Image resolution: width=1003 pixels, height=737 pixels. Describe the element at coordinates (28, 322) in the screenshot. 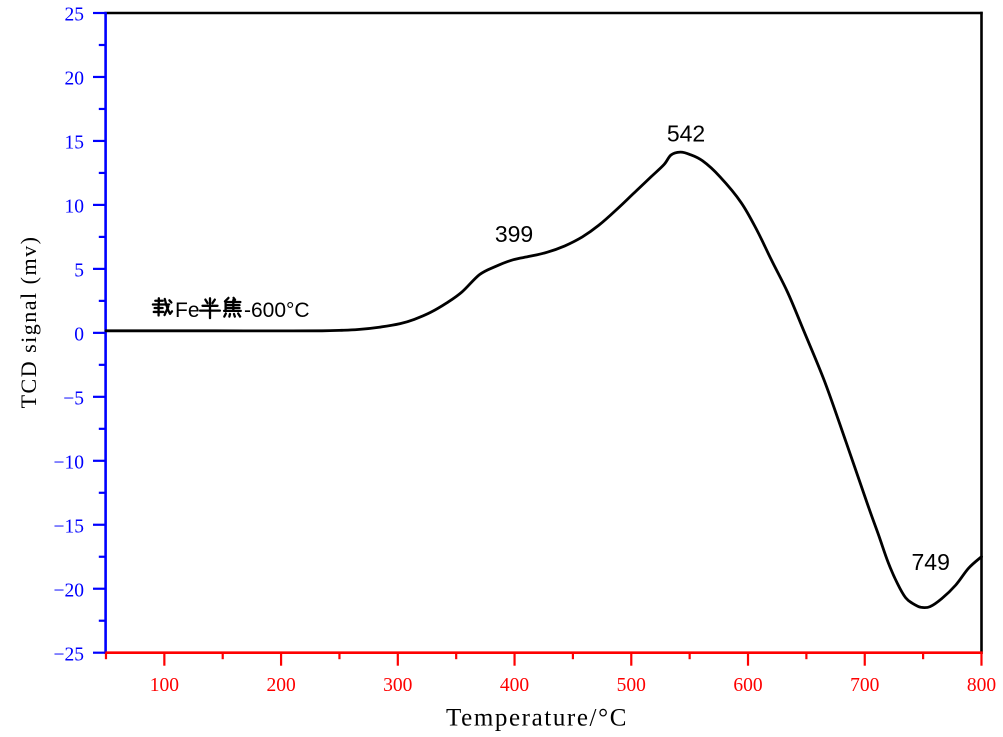

I see `svg-text: TCD signal (mv)` at that location.